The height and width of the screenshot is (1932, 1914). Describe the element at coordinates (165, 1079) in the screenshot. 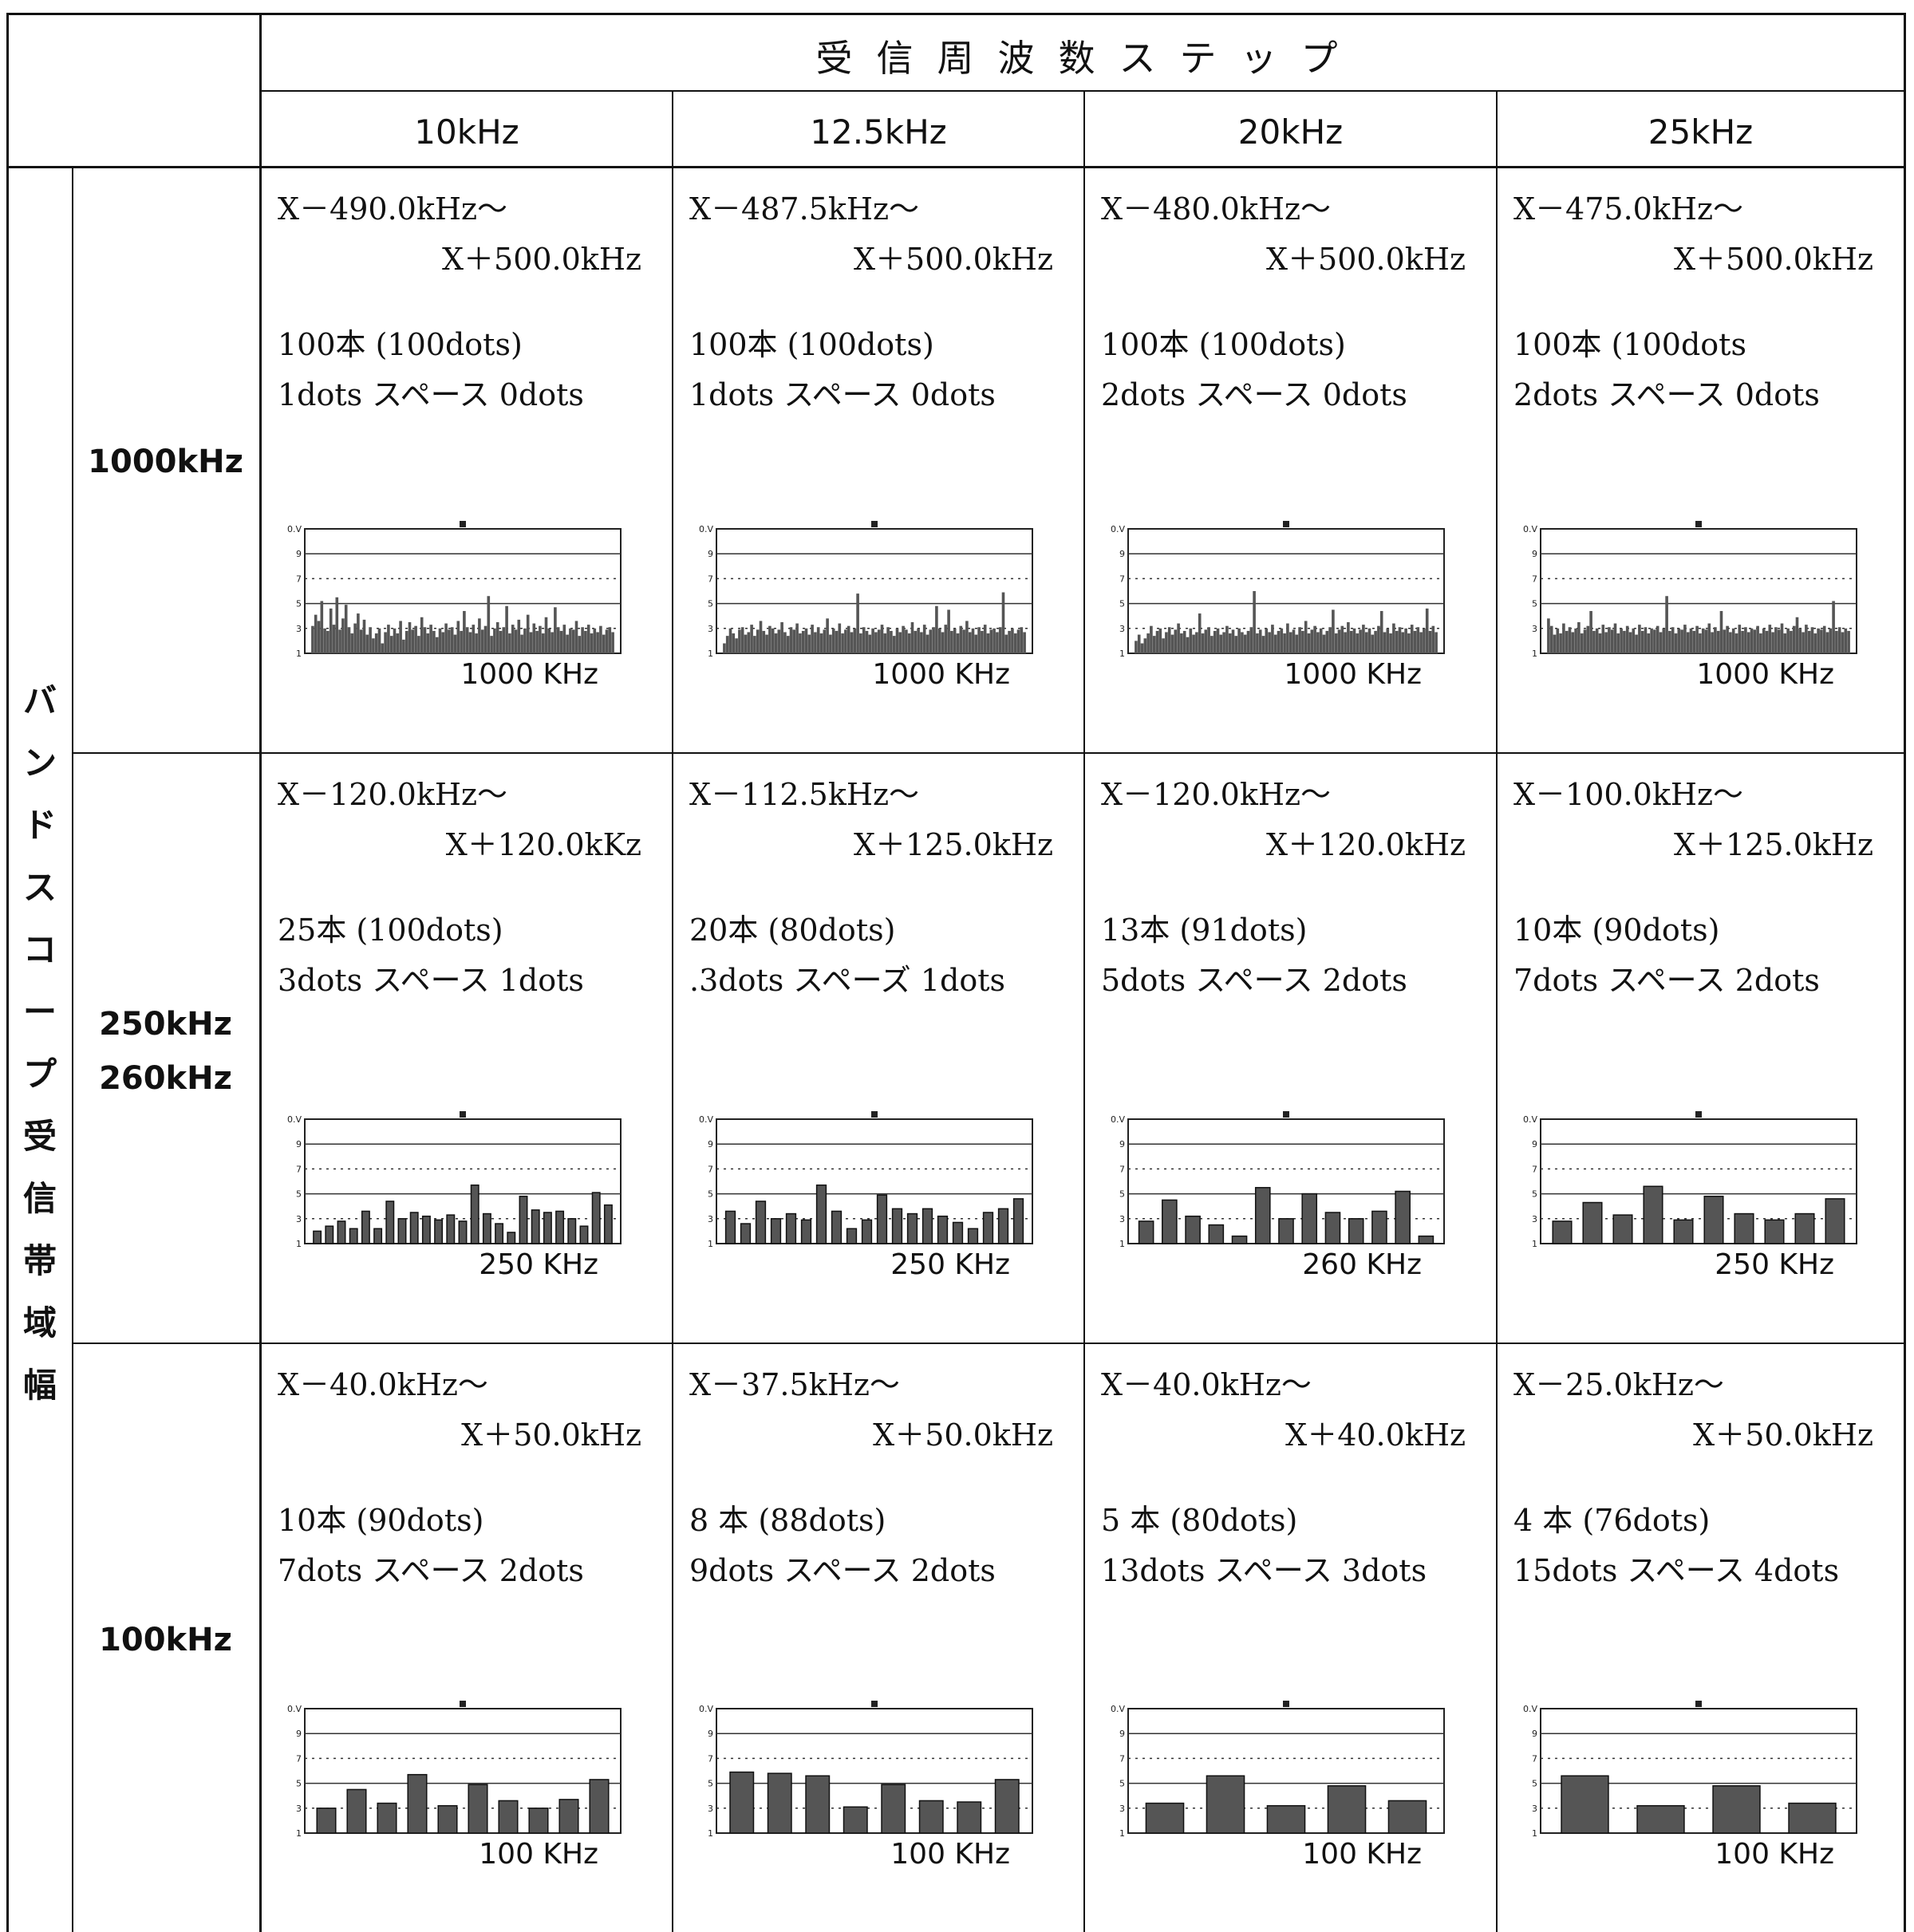

I see `row-label-line: 260kHz` at that location.